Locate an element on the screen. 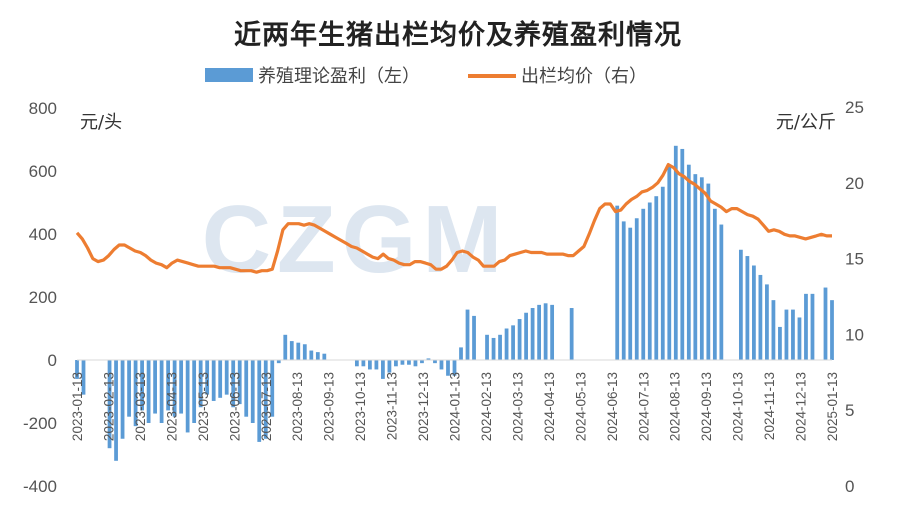 The height and width of the screenshot is (520, 916). x-tick-label: 2023-05-13 is located at coordinates (203, 406).